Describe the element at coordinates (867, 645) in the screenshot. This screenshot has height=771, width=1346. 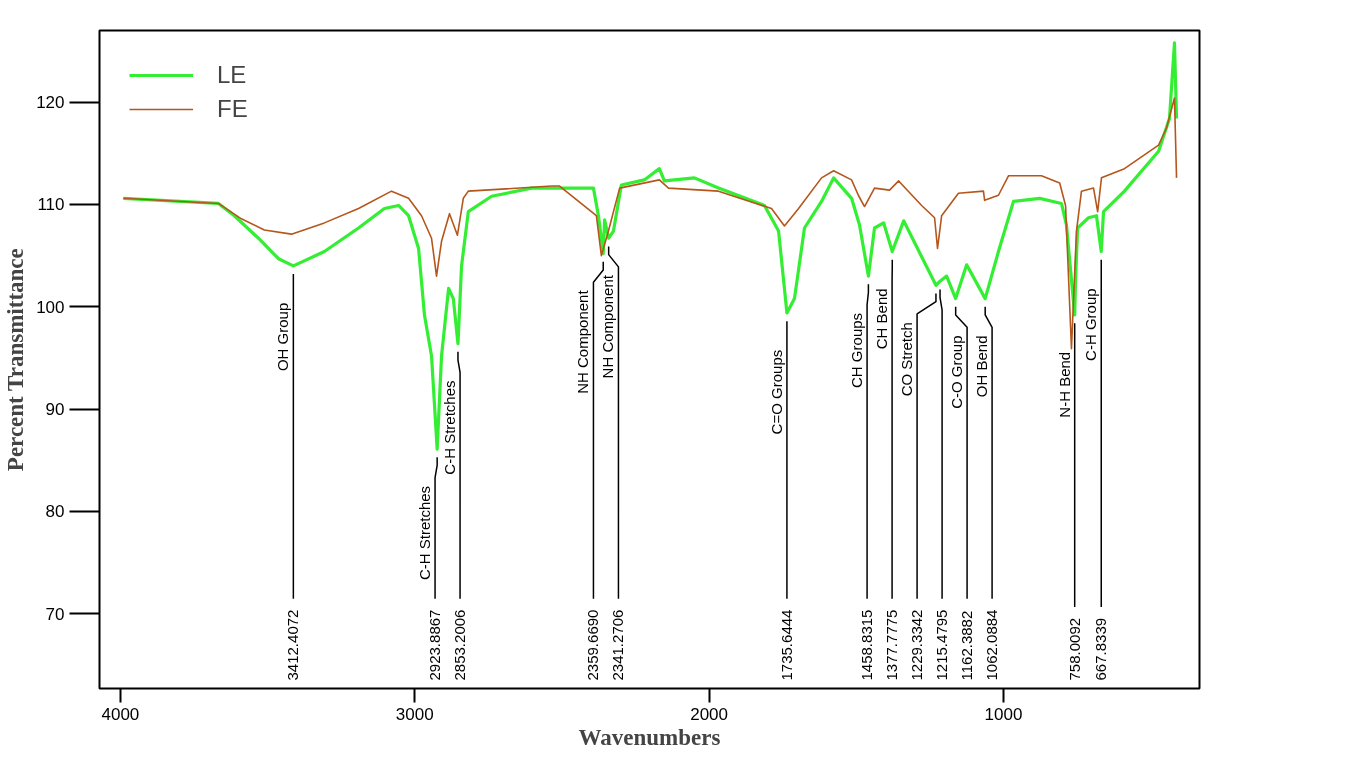
I see `annotation: 1458.8315` at that location.